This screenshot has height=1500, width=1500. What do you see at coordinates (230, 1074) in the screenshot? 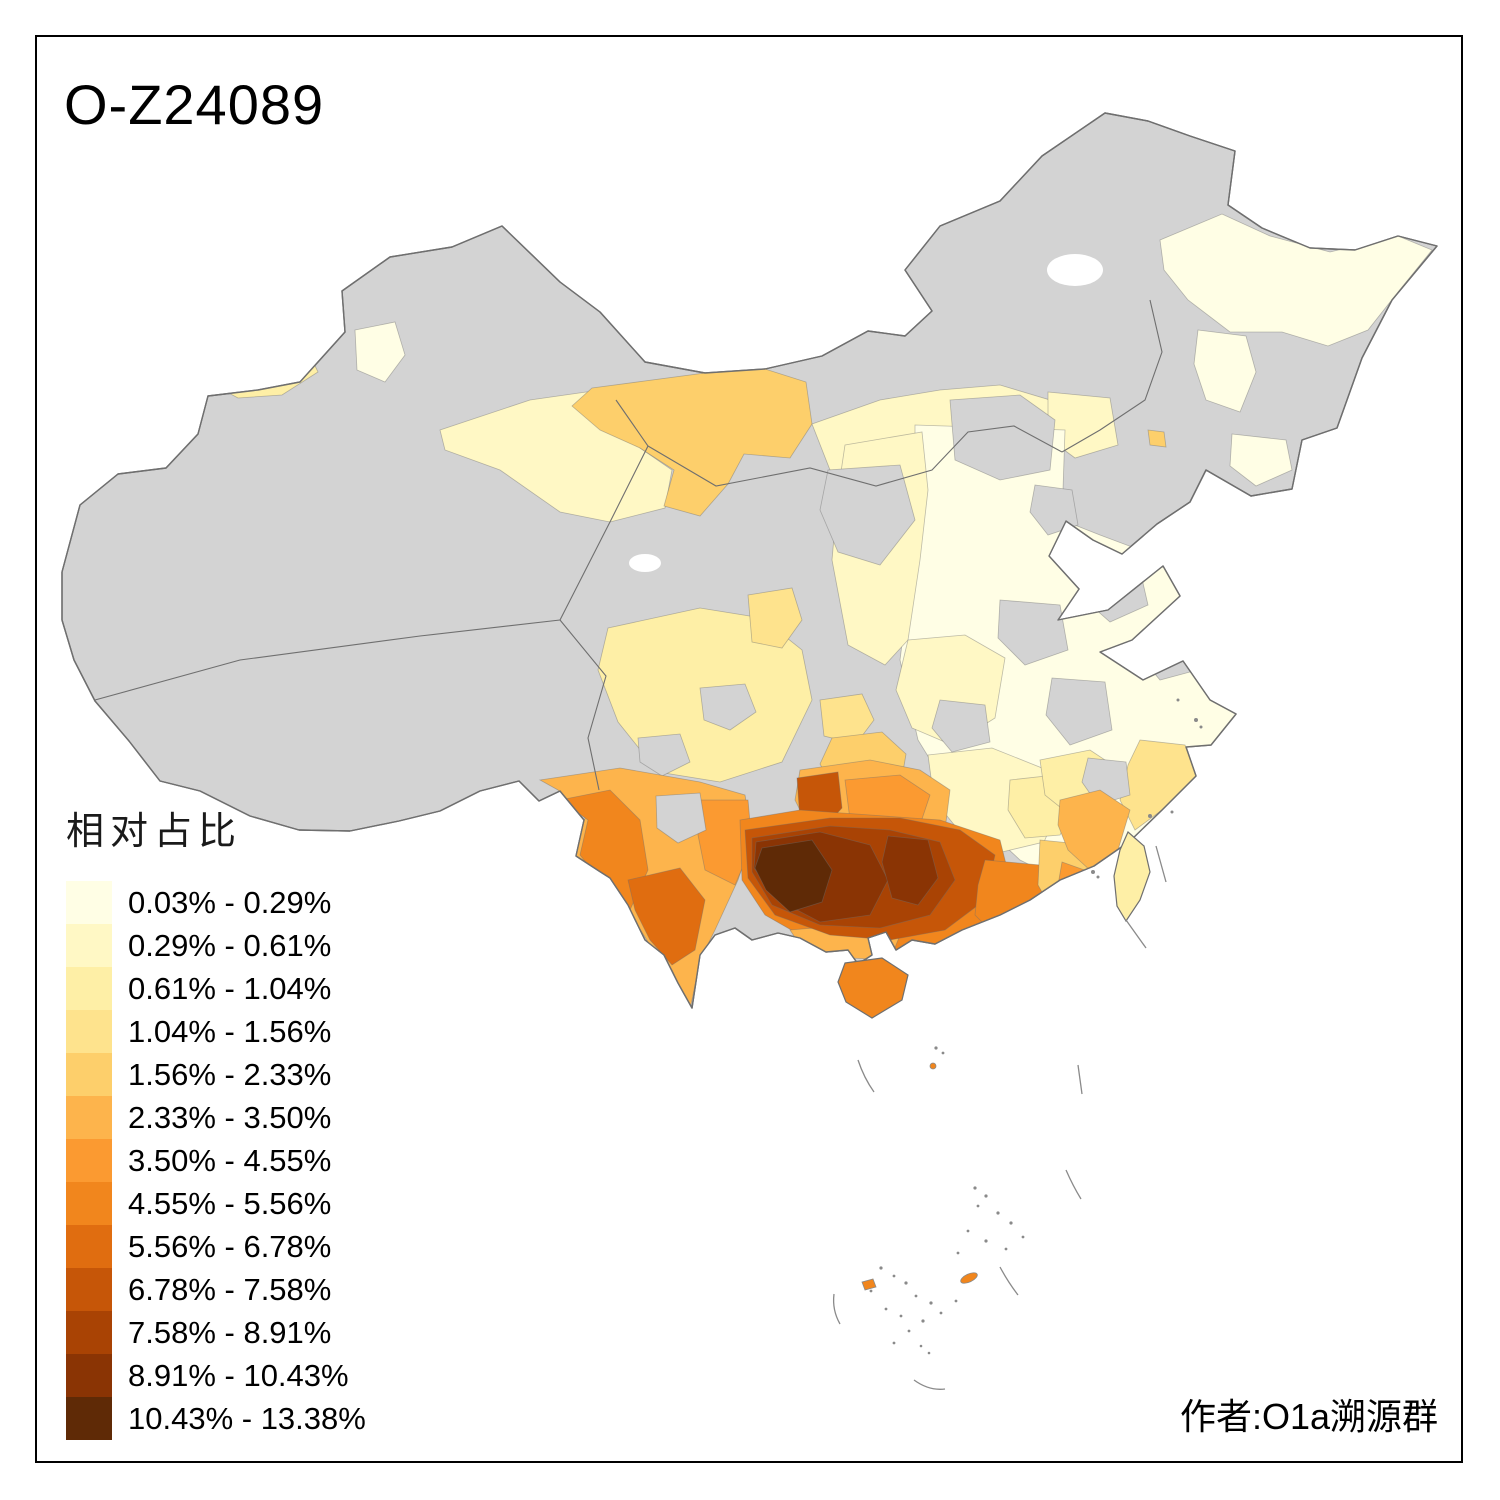
I see `legend-class-label: 1.56% - 2.33%` at bounding box center [230, 1074].